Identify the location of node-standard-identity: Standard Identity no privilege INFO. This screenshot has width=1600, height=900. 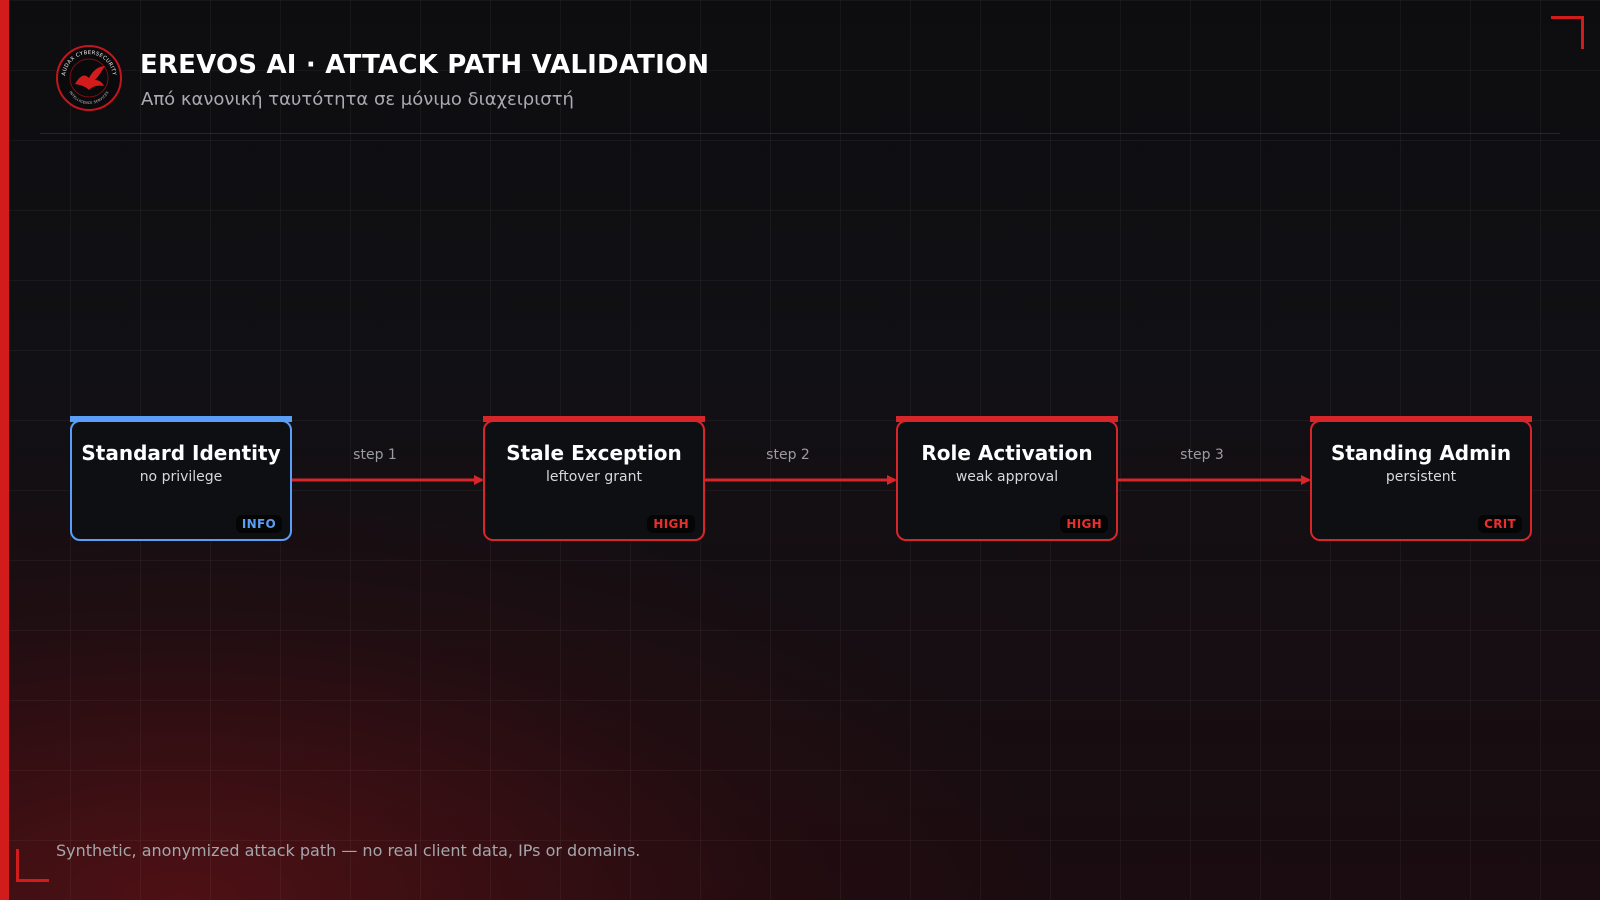
(181, 478).